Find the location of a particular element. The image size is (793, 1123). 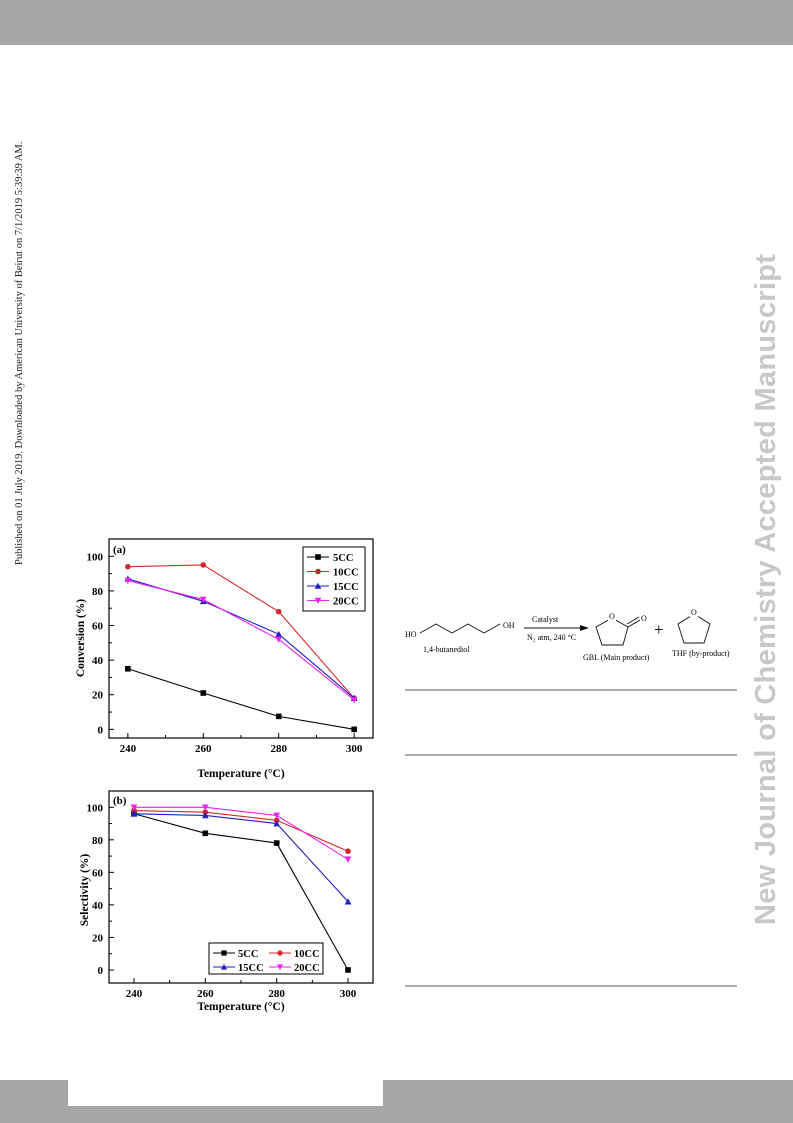

conditions-label: N₂ atm, 240 °C is located at coordinates (551, 637).